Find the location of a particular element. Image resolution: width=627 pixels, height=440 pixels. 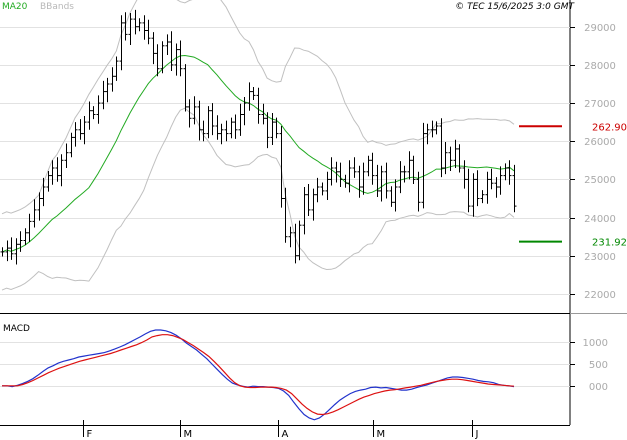

price-tick-label: 25000 is located at coordinates (600, 180).